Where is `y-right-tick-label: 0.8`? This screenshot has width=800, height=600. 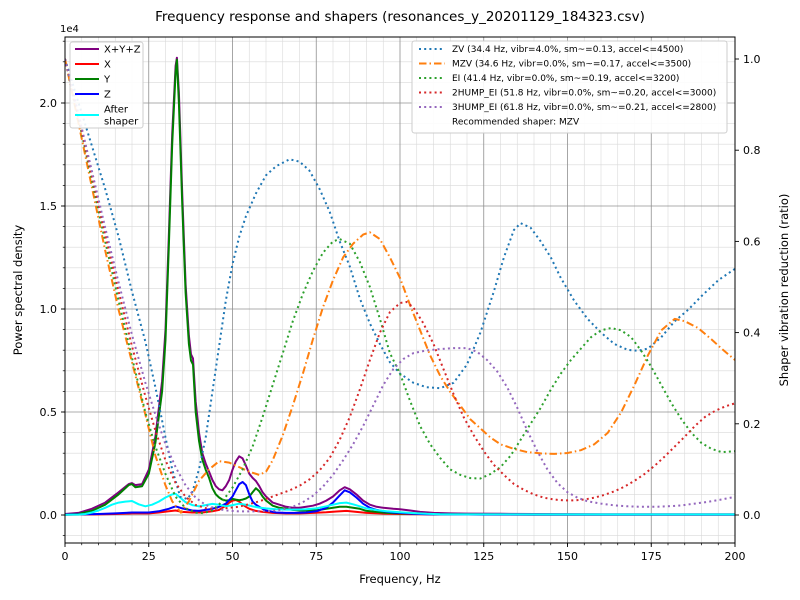 y-right-tick-label: 0.8 is located at coordinates (752, 150).